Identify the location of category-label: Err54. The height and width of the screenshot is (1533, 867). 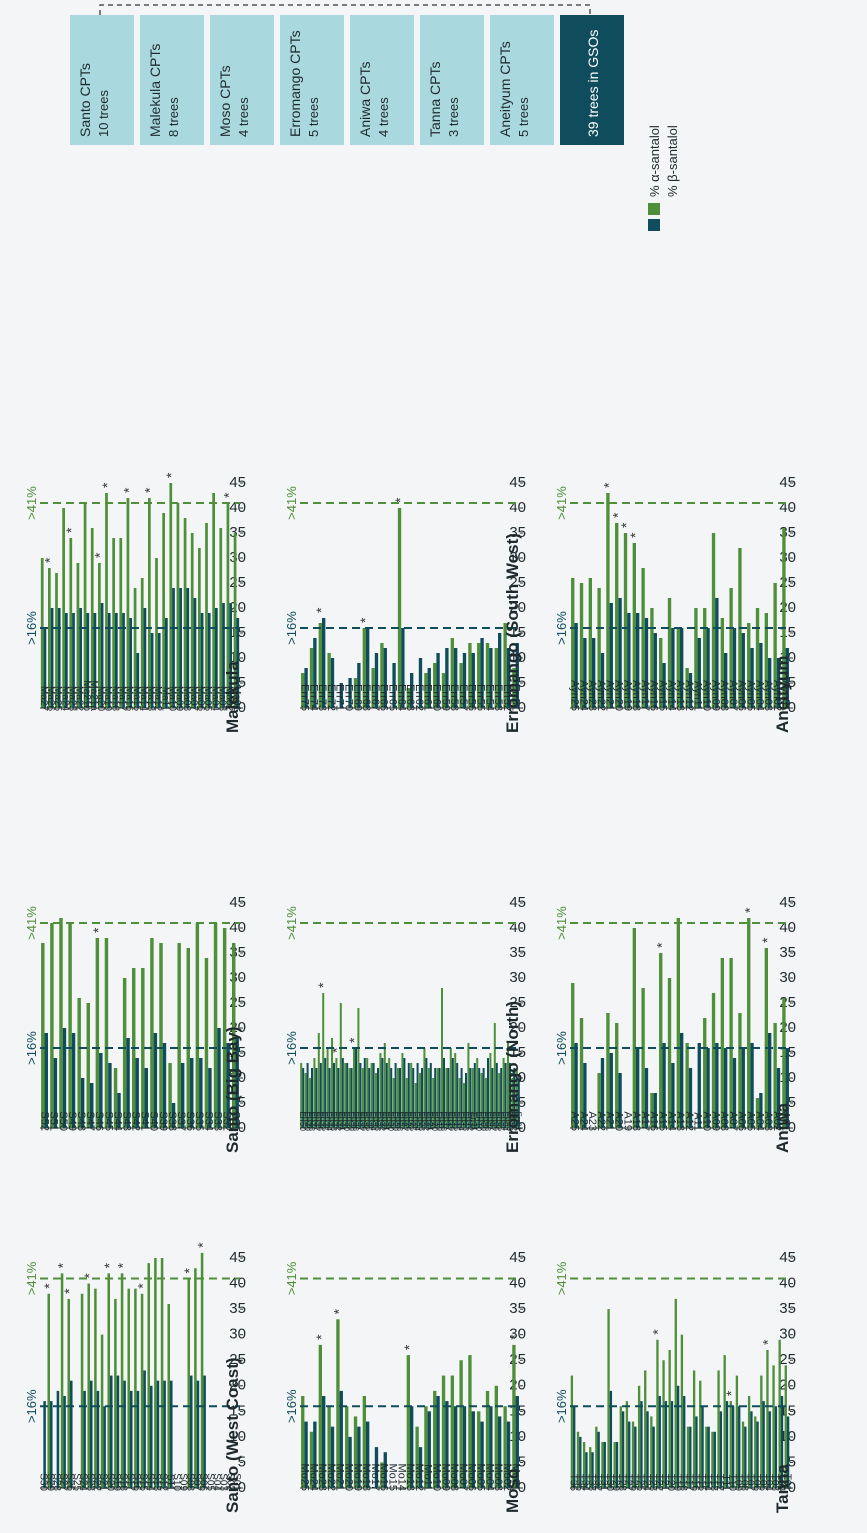
(489, 697).